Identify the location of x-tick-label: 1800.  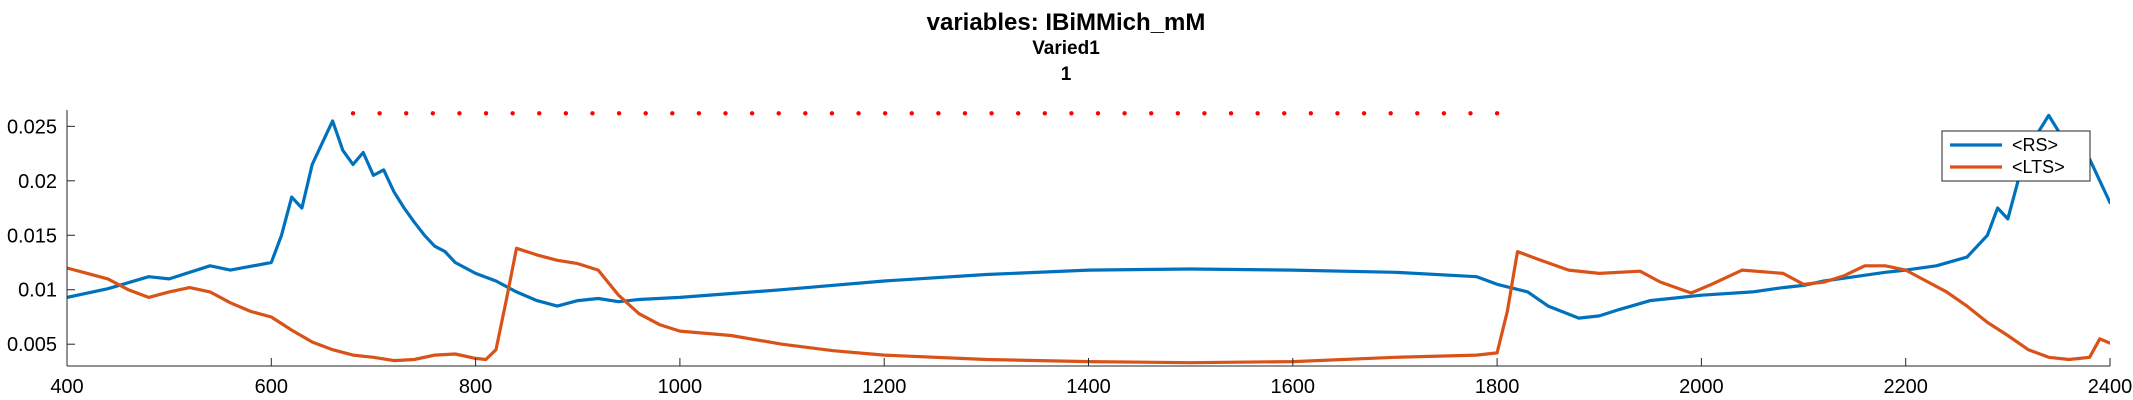
(1497, 387).